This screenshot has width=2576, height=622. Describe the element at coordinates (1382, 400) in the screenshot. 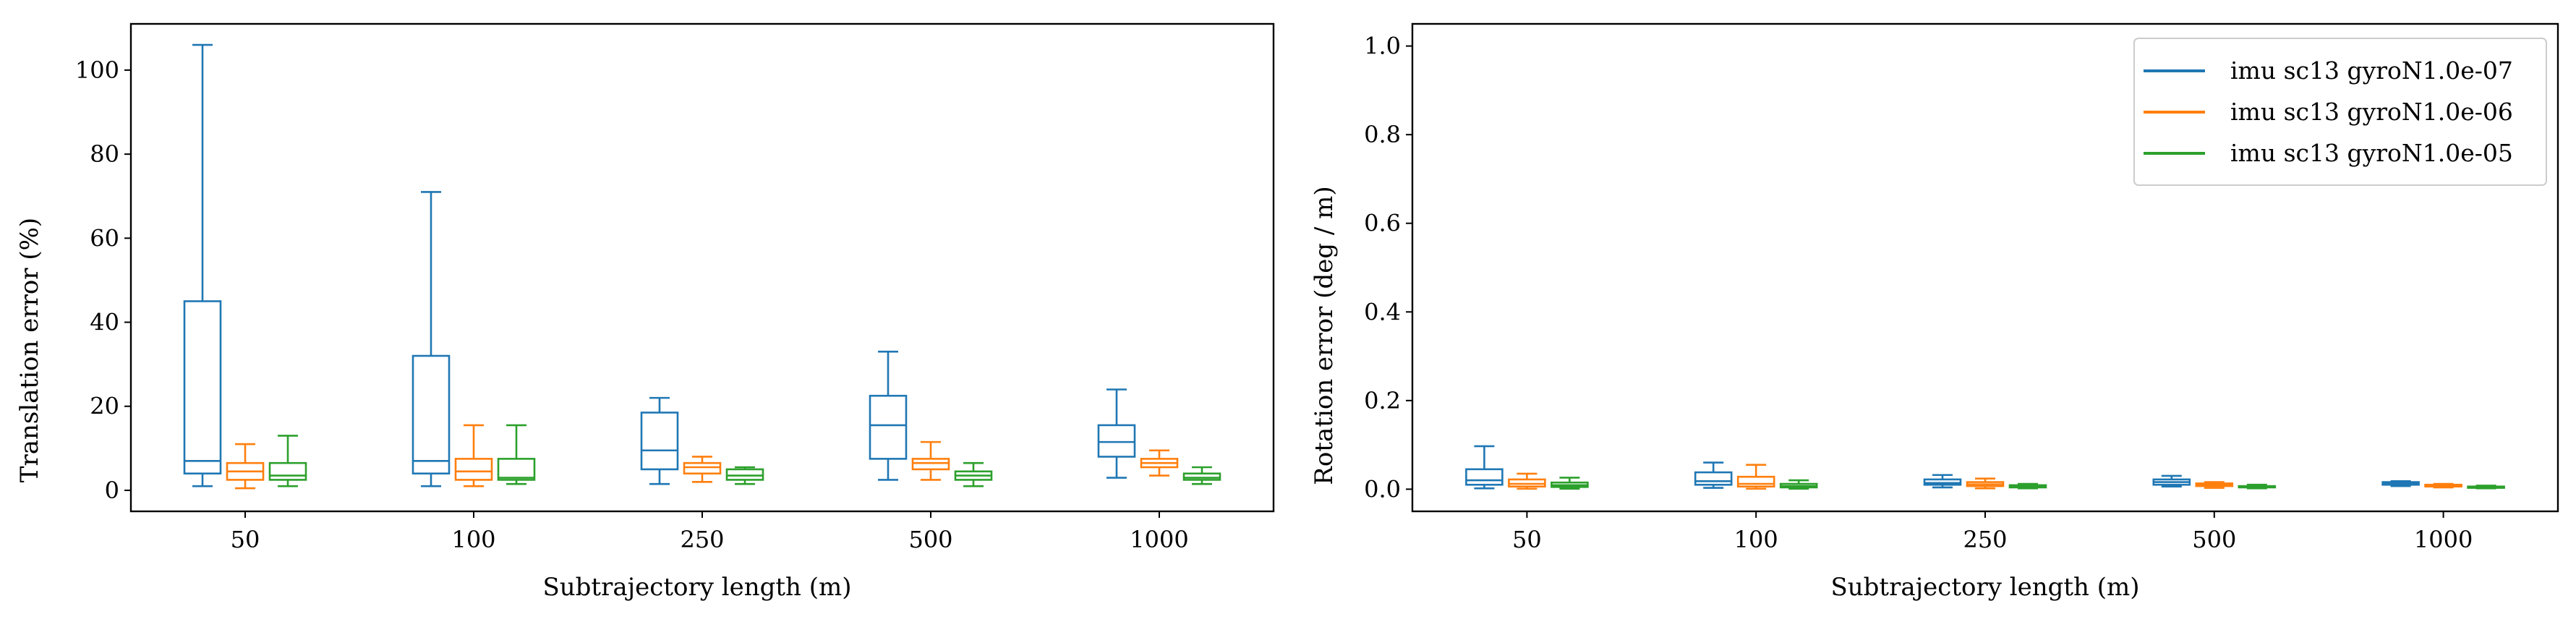

I see `y-tick-label: 0.2` at that location.